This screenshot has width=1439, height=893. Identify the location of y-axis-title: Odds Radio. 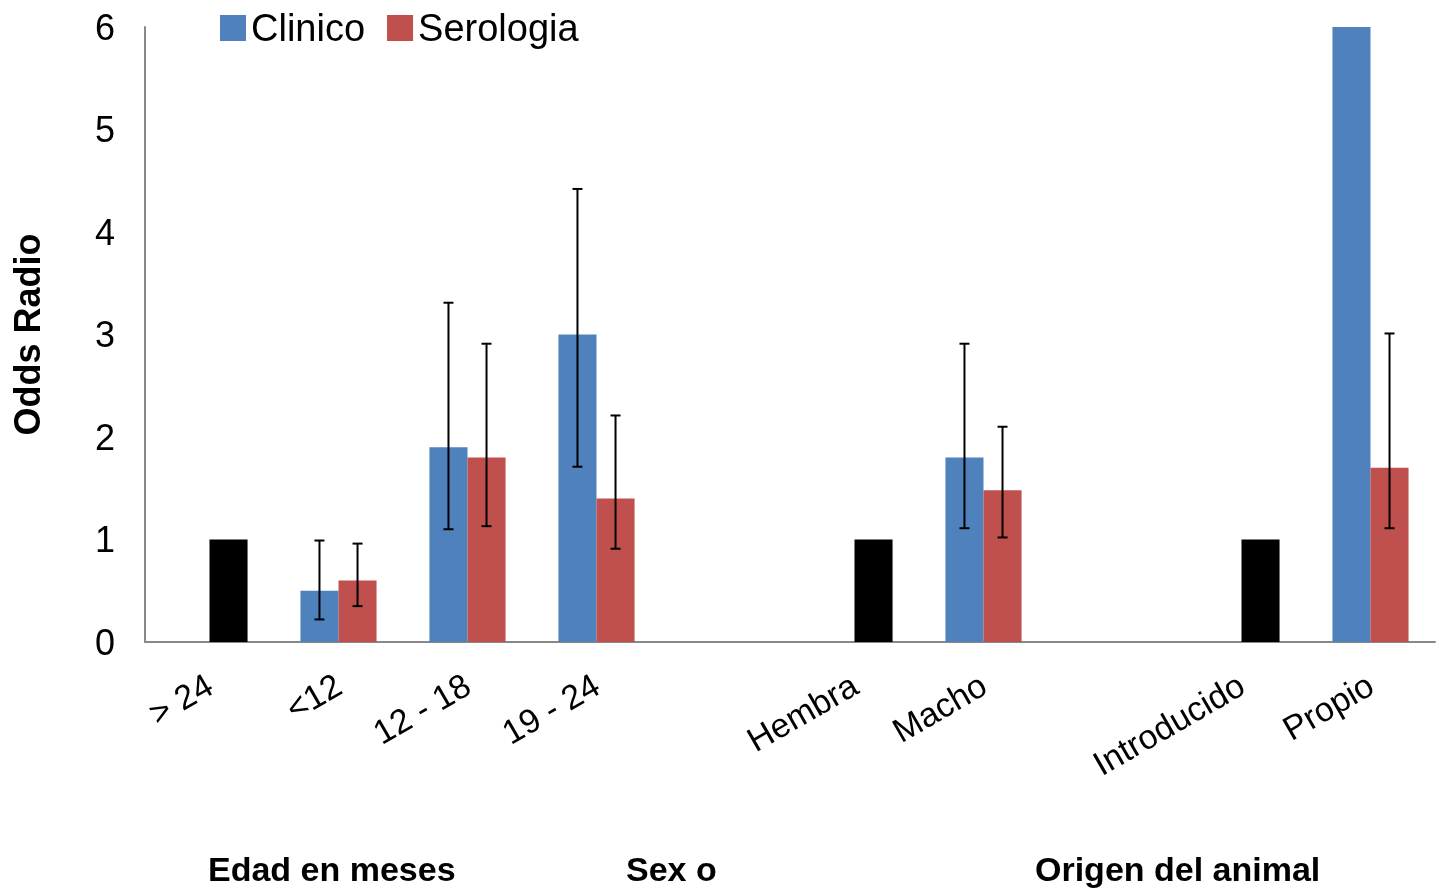
(27, 334).